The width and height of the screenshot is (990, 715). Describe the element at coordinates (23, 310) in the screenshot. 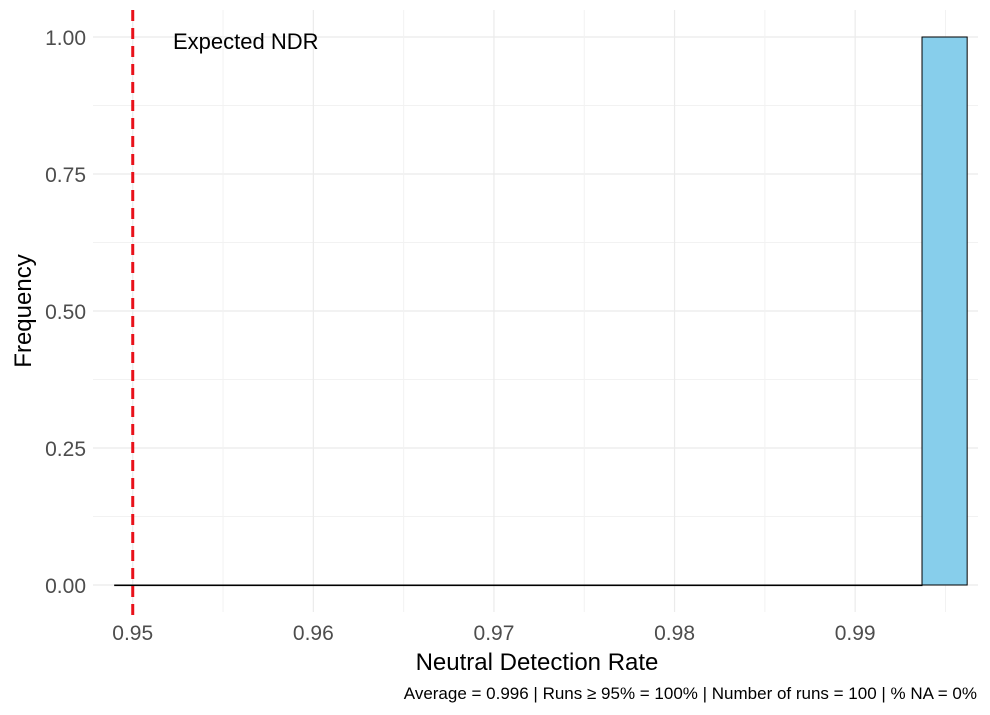

I see `y-axis-title: Frequency` at that location.